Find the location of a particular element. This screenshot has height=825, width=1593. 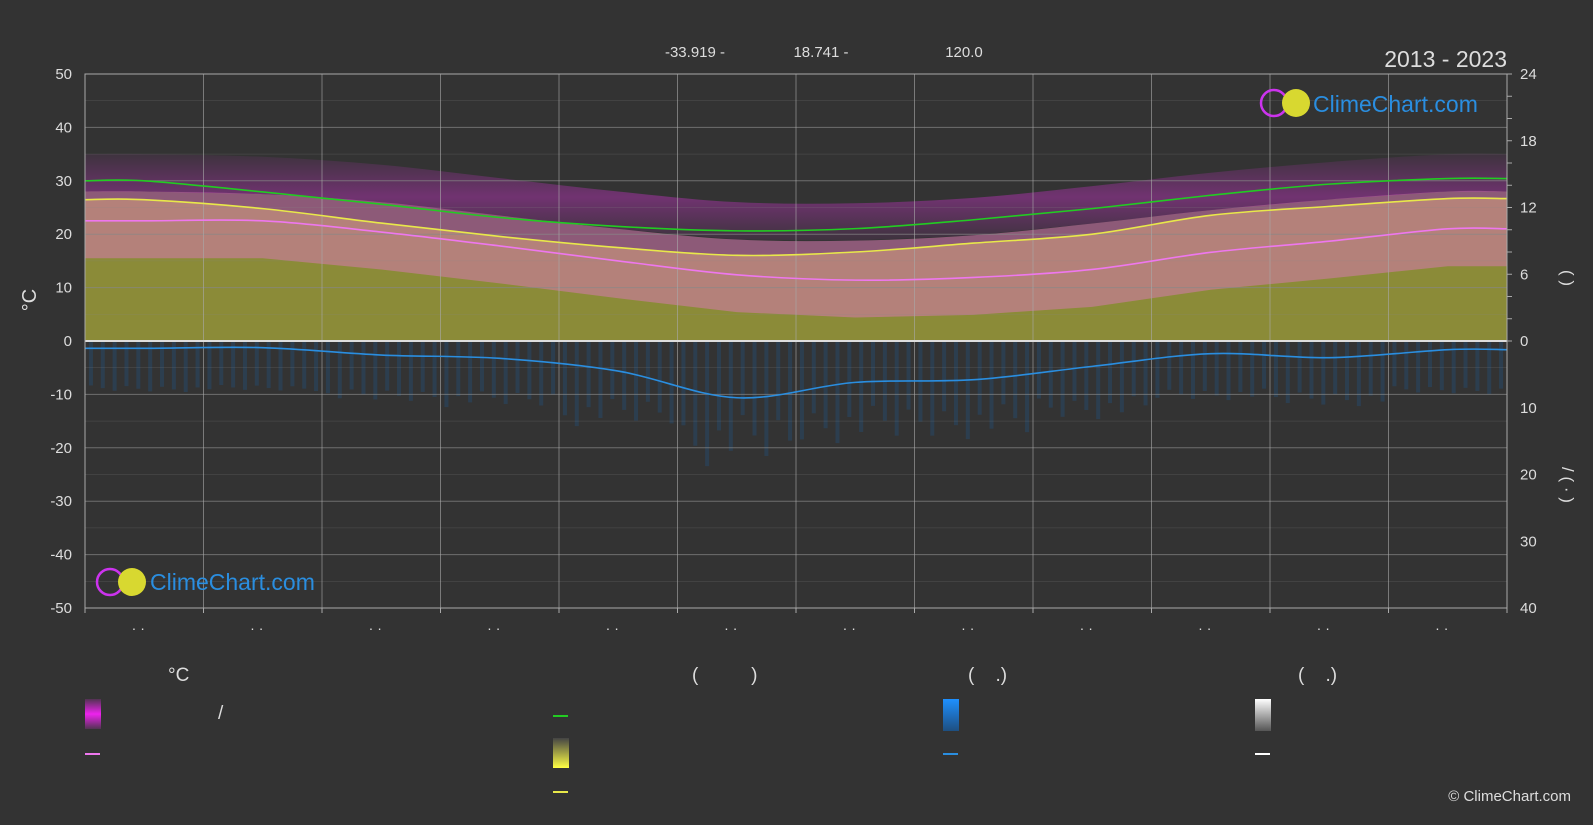

legend-max-temp-swatch is located at coordinates (93, 714).